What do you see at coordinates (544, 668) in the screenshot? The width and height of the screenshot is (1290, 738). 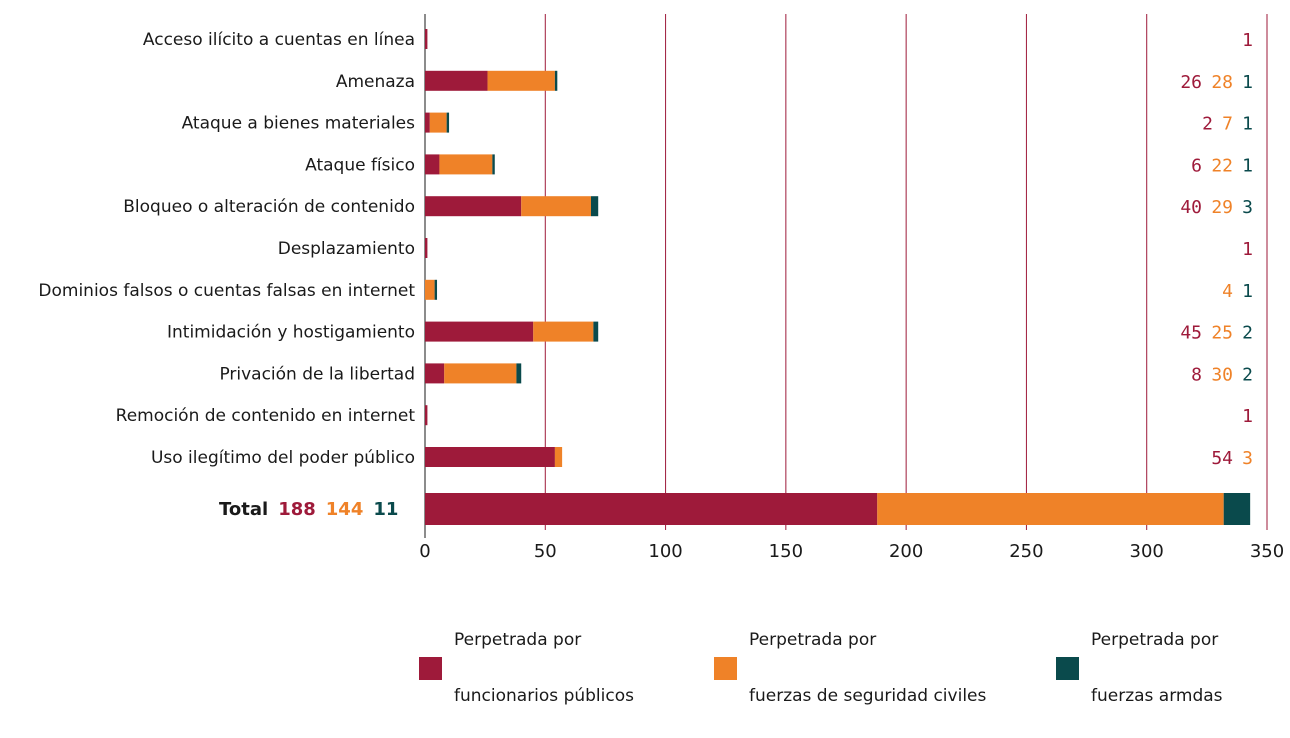 I see `legend-label-funcionarios: Perpetrada por funcionarios públicos` at bounding box center [544, 668].